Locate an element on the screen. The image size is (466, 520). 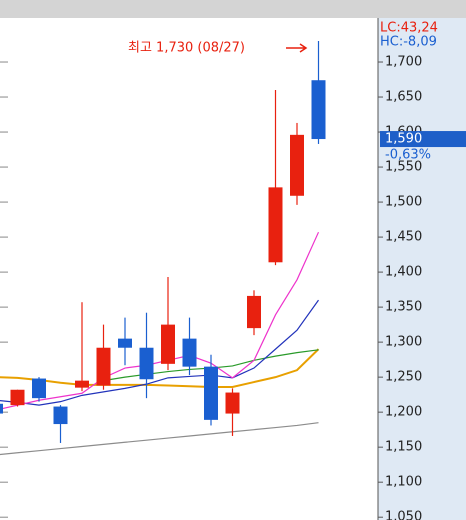
annotation-arrow is located at coordinates (297, 48).